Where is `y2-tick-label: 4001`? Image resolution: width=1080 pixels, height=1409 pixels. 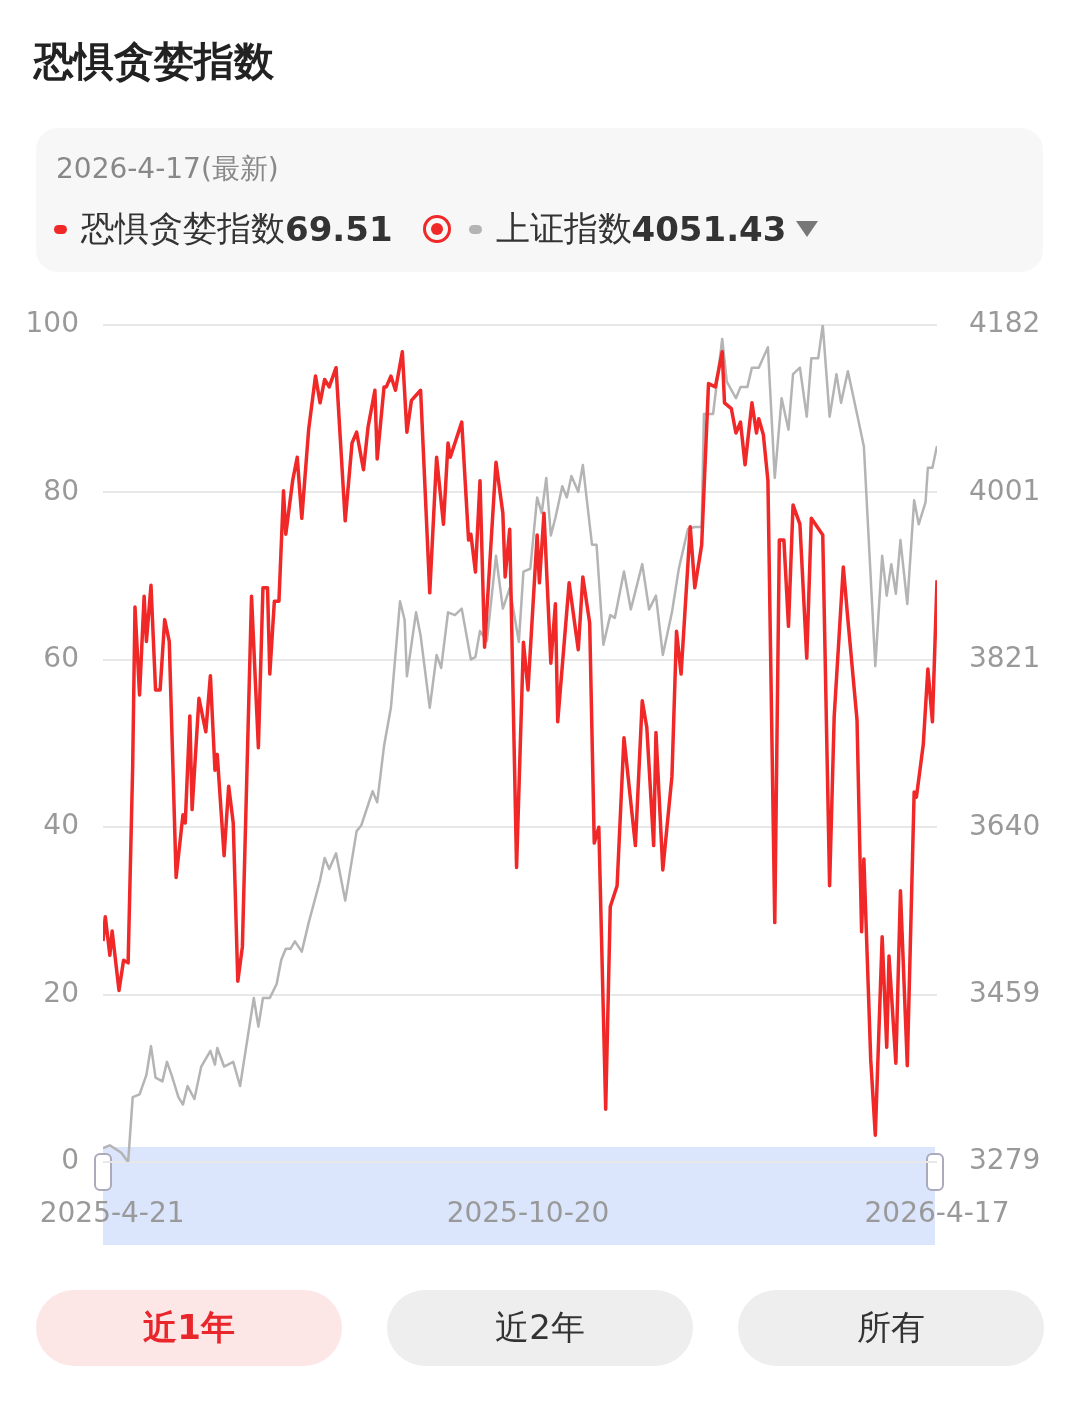
y2-tick-label: 4001 is located at coordinates (1005, 491).